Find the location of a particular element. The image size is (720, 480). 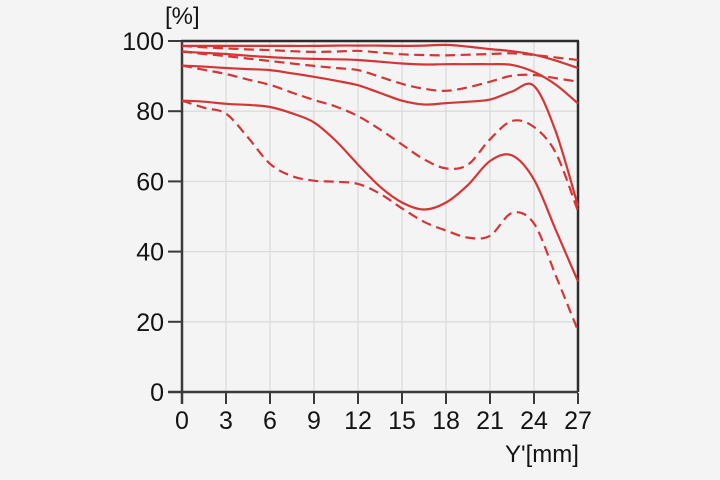

x-tick-label: 0 is located at coordinates (182, 421).